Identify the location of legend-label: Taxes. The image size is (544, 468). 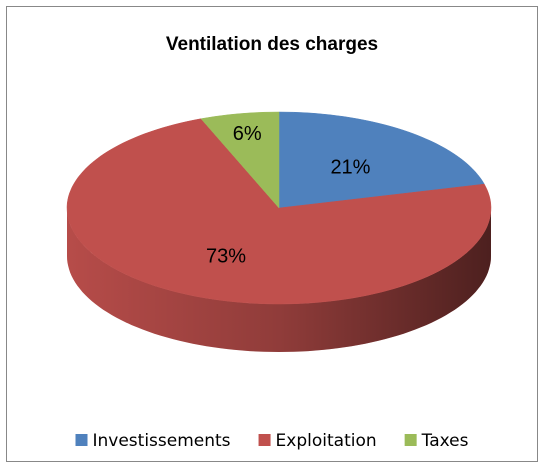
(445, 441).